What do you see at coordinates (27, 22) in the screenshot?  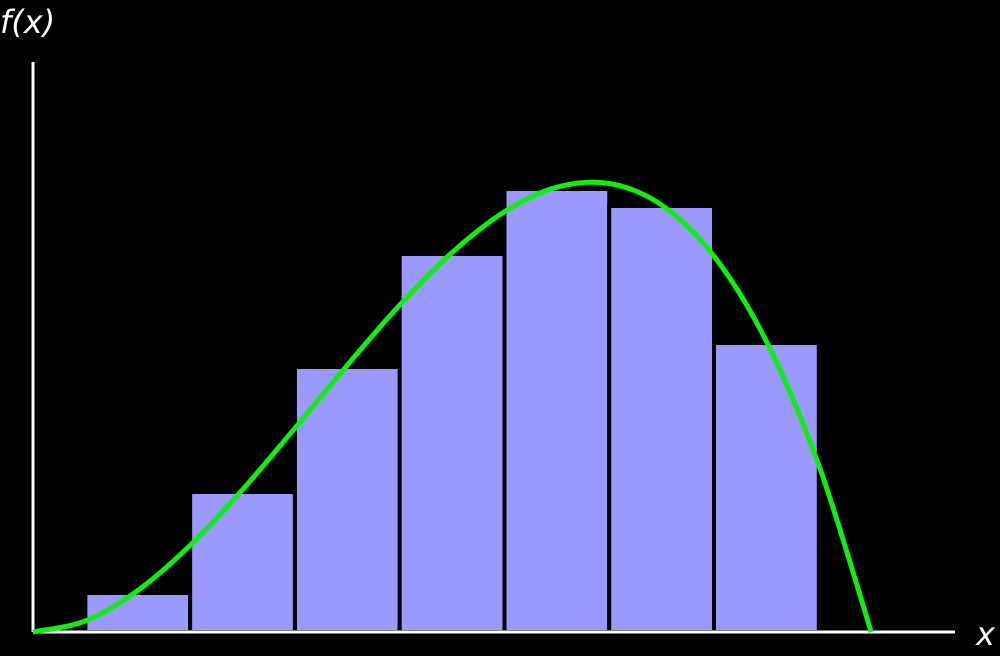 I see `y-axis-label: f(x)` at bounding box center [27, 22].